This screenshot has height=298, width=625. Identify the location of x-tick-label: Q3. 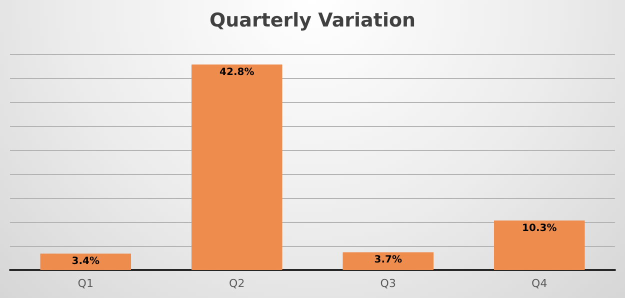
(388, 283).